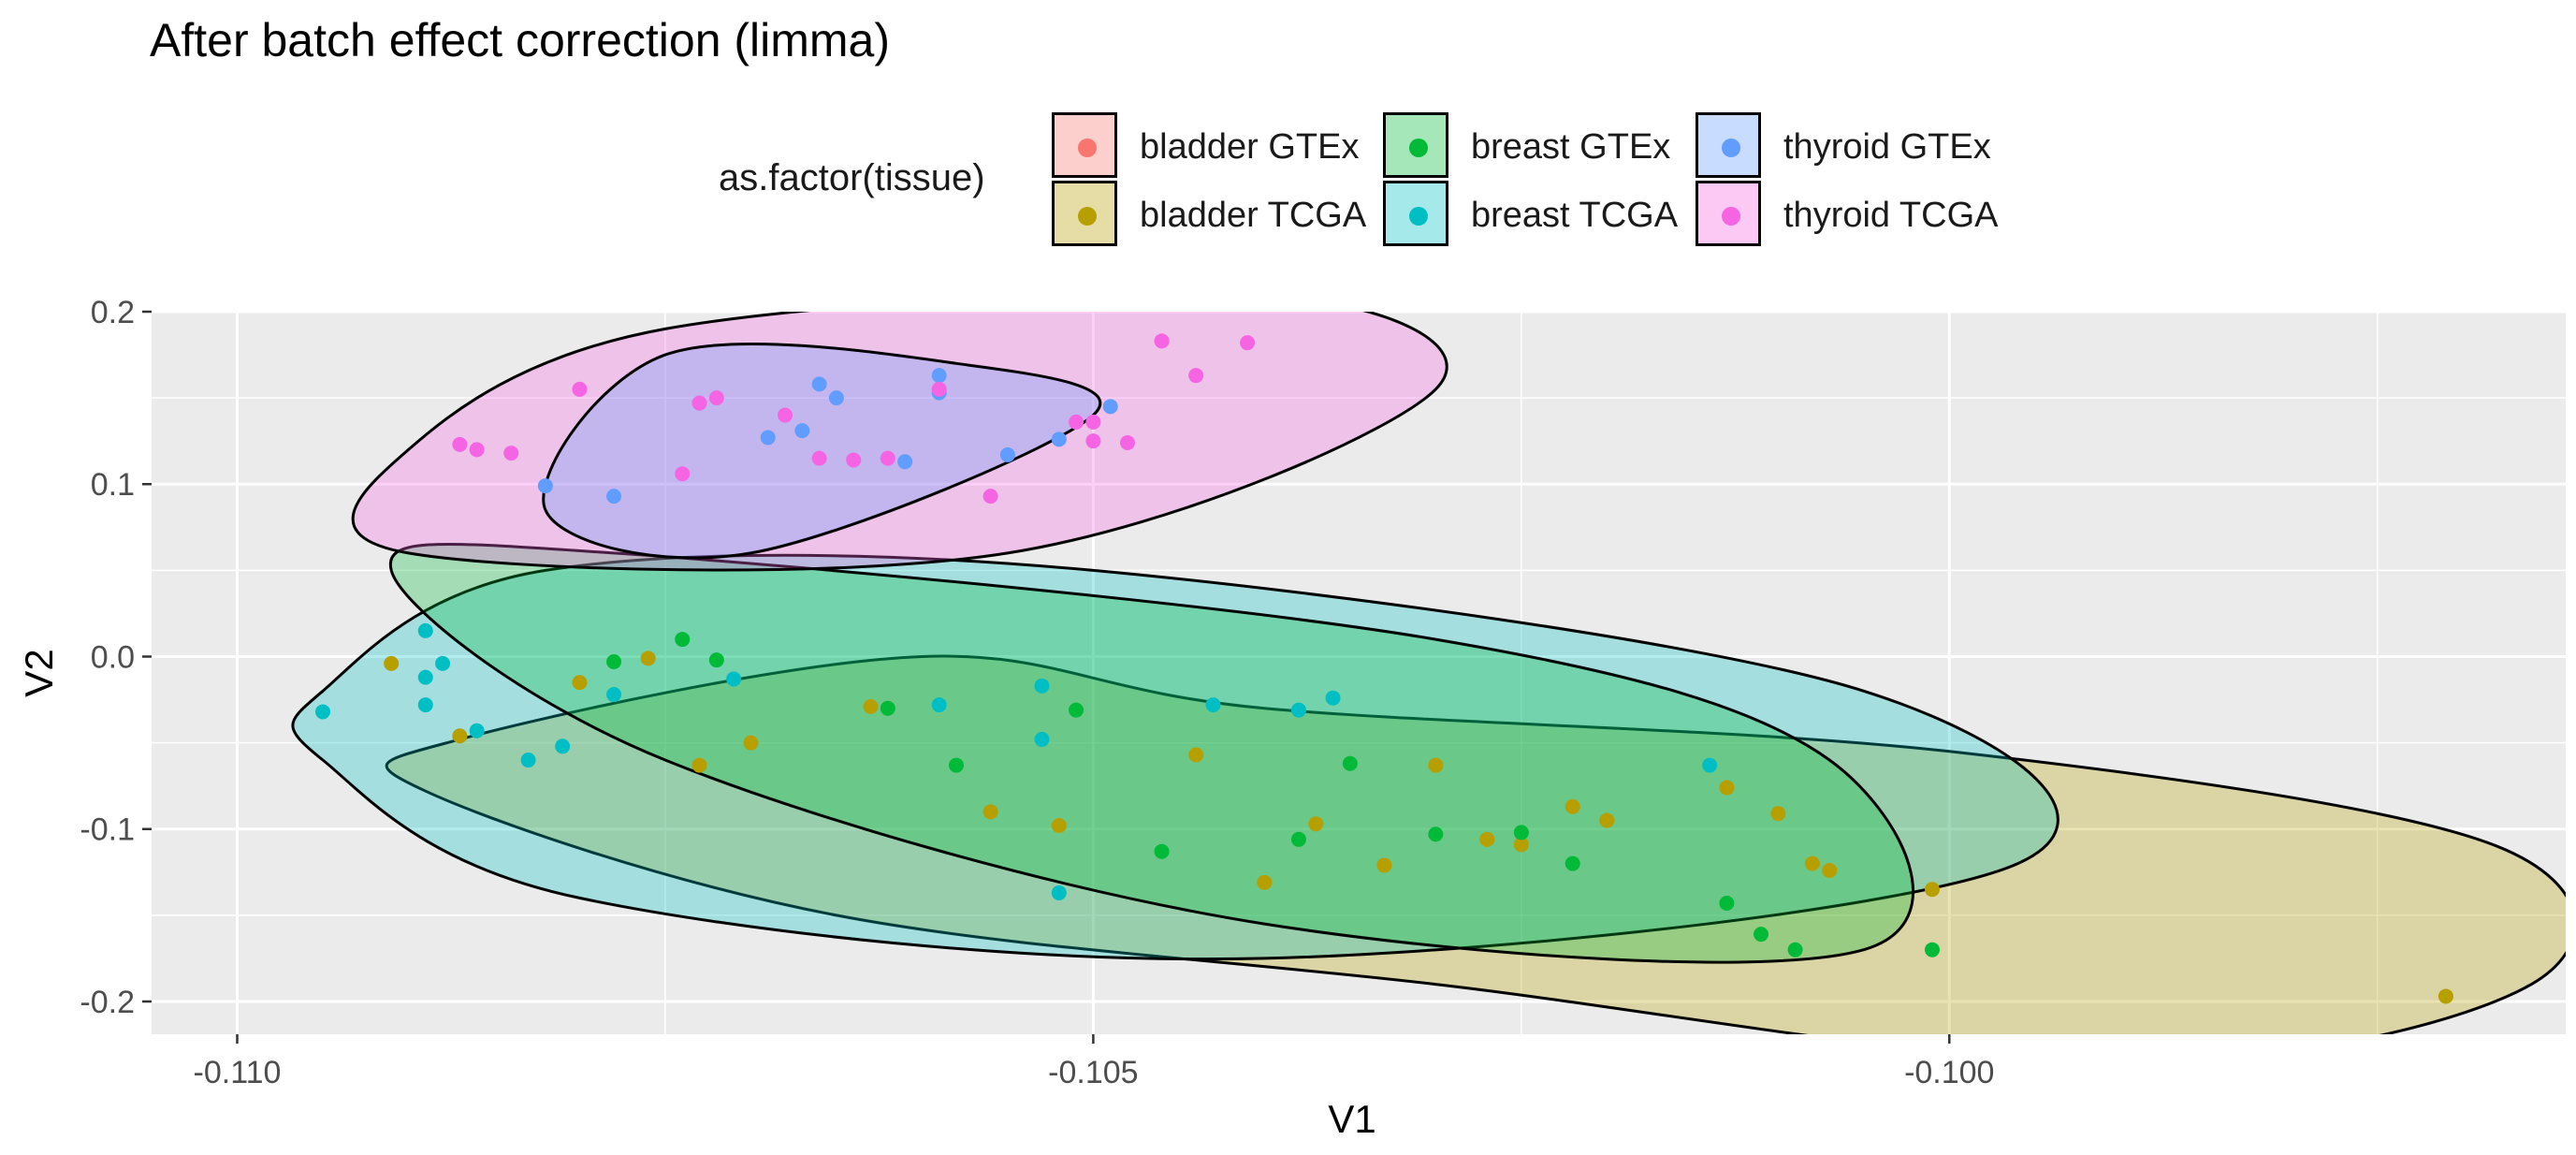 The height and width of the screenshot is (1155, 2576). I want to click on y-axis-label: V2, so click(39, 673).